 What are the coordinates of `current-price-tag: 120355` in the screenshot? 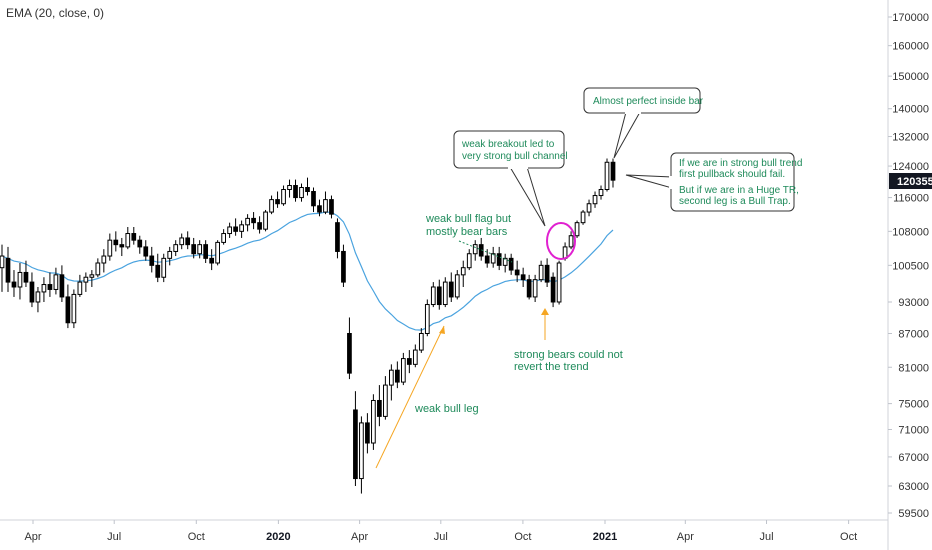 It's located at (910, 181).